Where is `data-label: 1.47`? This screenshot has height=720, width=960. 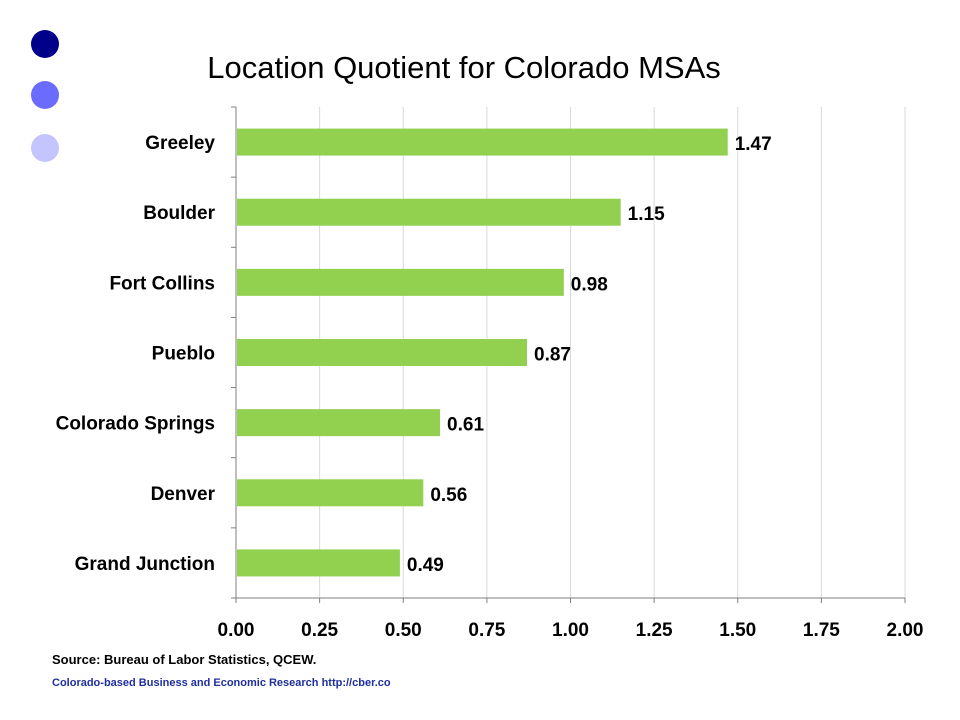 data-label: 1.47 is located at coordinates (753, 144).